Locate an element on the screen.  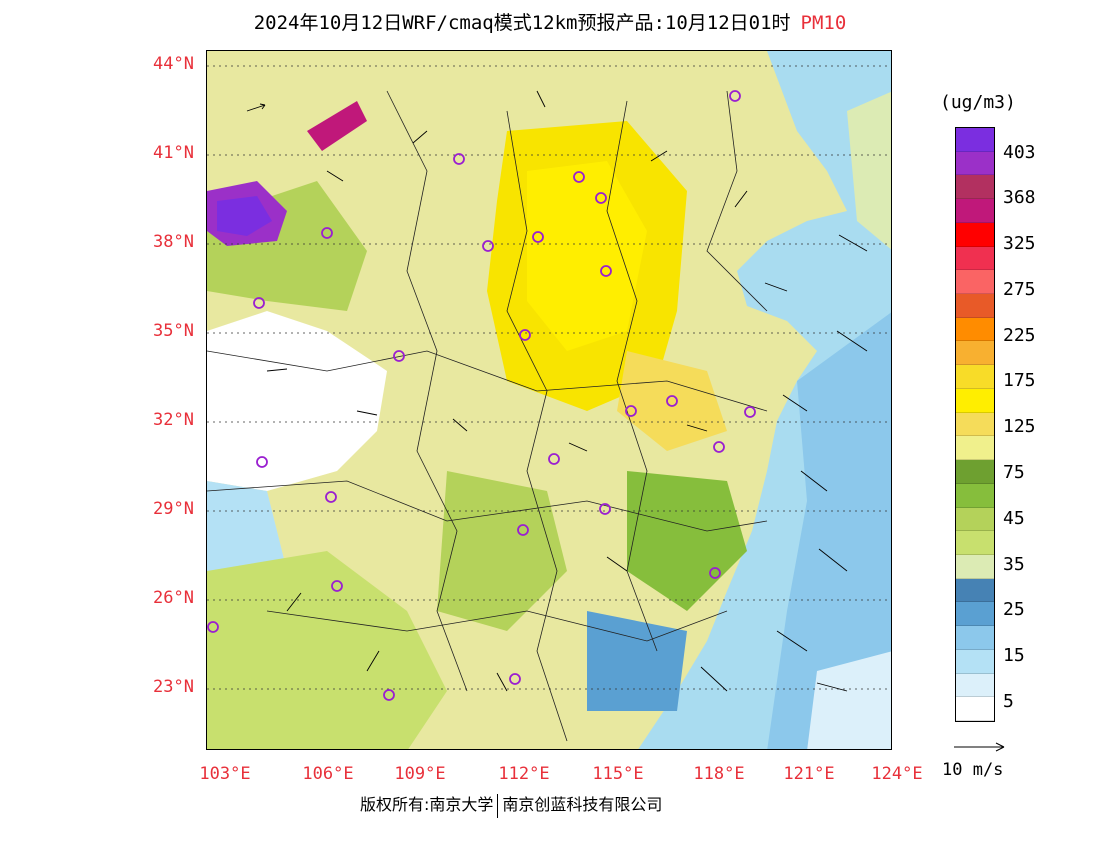
legend-label: 225 is located at coordinates (1019, 335).